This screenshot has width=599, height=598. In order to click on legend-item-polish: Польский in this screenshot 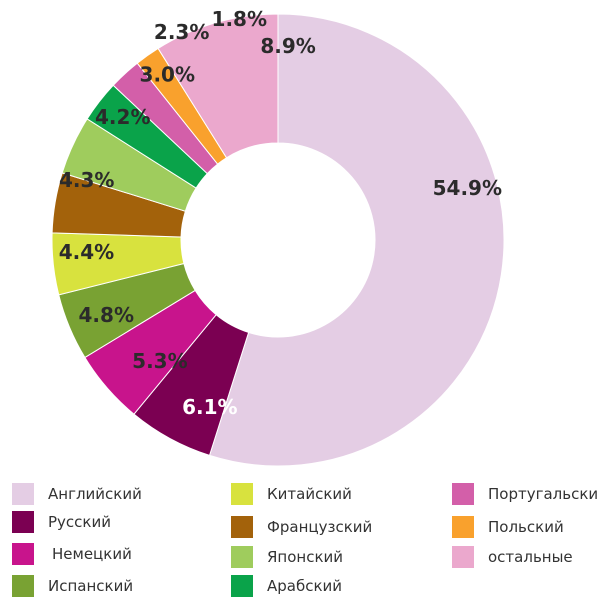, I will do `click(508, 527)`.